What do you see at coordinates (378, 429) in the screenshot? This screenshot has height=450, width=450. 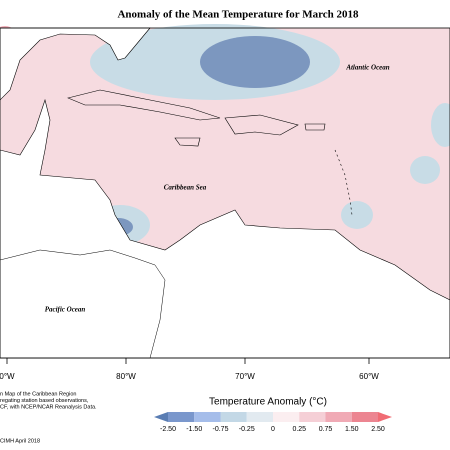 I see `colorbar-label: 2.50` at bounding box center [378, 429].